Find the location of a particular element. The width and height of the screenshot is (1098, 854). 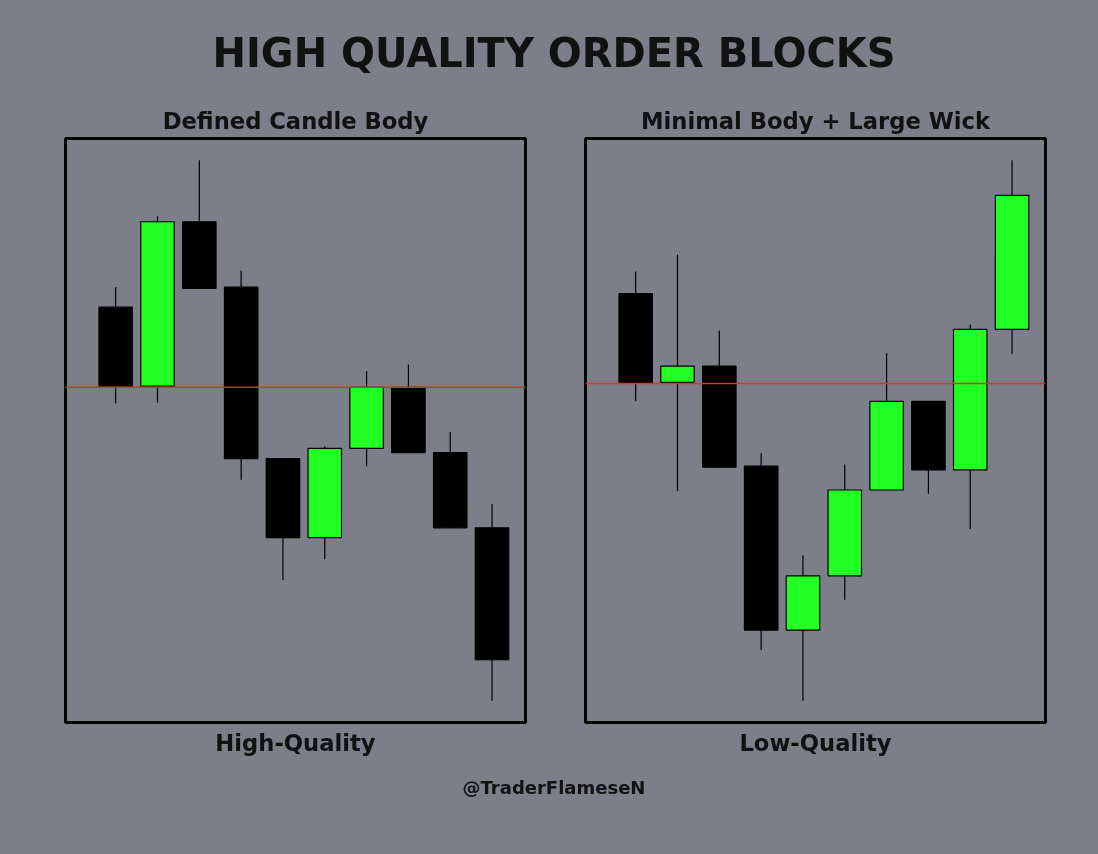

x-axis-title: Low-Quality is located at coordinates (815, 742).